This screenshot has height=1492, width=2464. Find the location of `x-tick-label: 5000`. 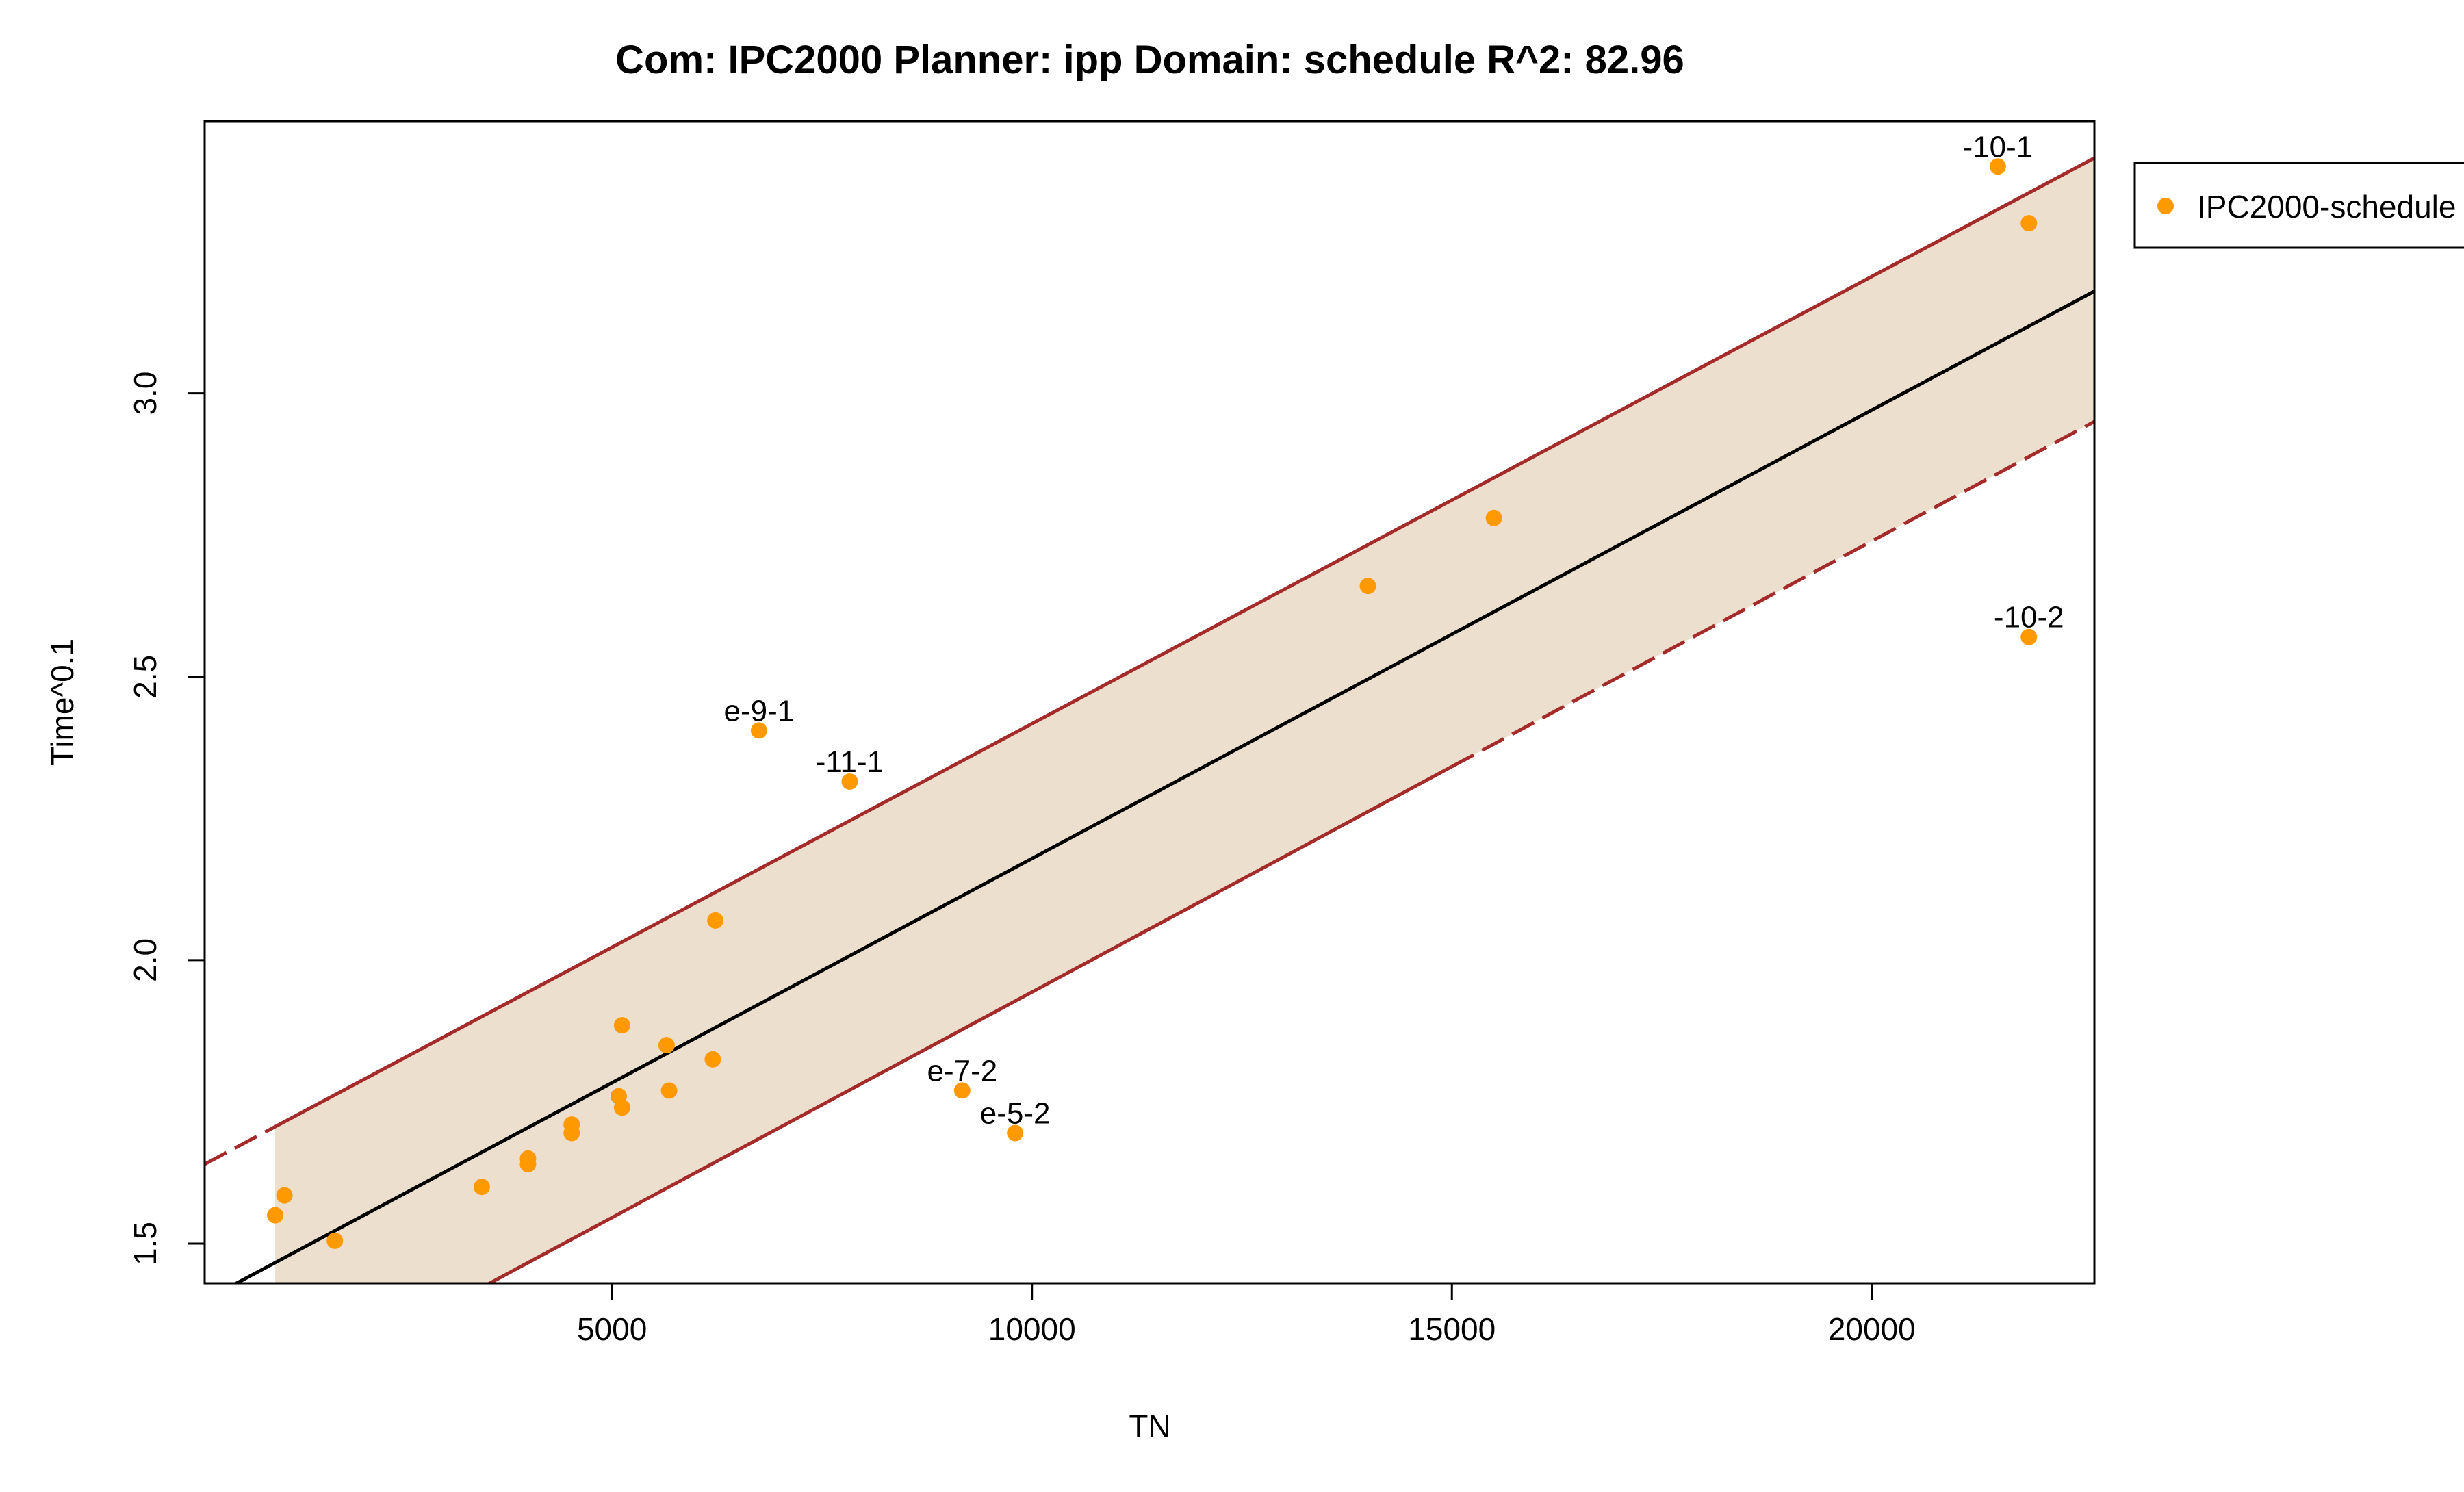

x-tick-label: 5000 is located at coordinates (612, 1329).